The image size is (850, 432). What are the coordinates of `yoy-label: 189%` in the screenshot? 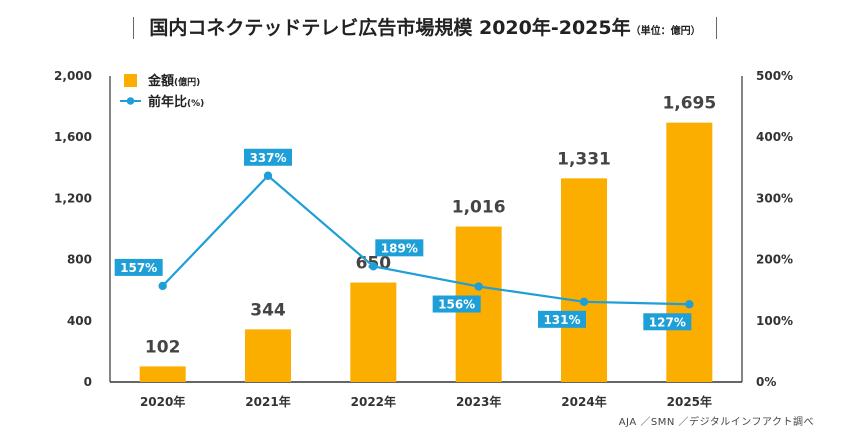 It's located at (399, 248).